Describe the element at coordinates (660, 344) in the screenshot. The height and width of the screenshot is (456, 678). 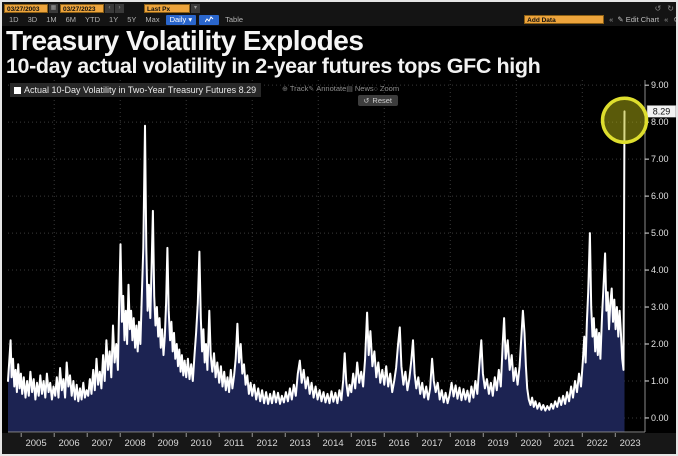
I see `svg-text: 2.00` at that location.